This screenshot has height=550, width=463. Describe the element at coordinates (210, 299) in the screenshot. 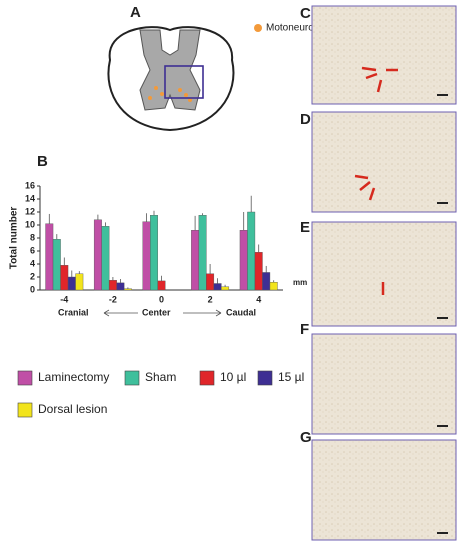

I see `x-tick-label: 2` at that location.